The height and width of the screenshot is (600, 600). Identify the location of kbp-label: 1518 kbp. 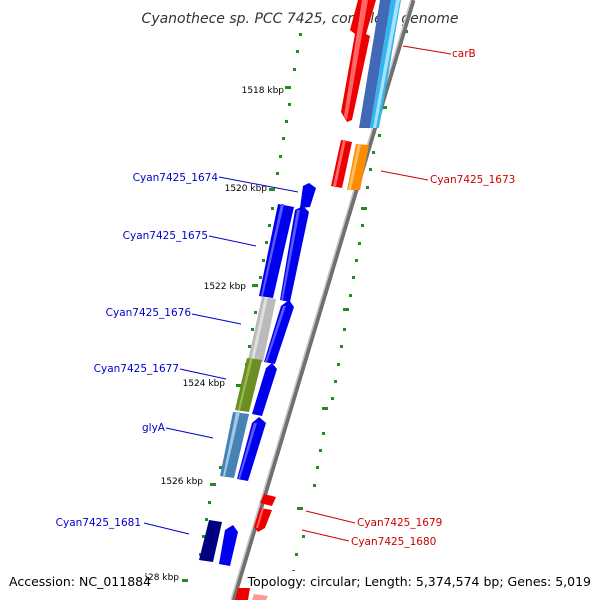
(263, 91).